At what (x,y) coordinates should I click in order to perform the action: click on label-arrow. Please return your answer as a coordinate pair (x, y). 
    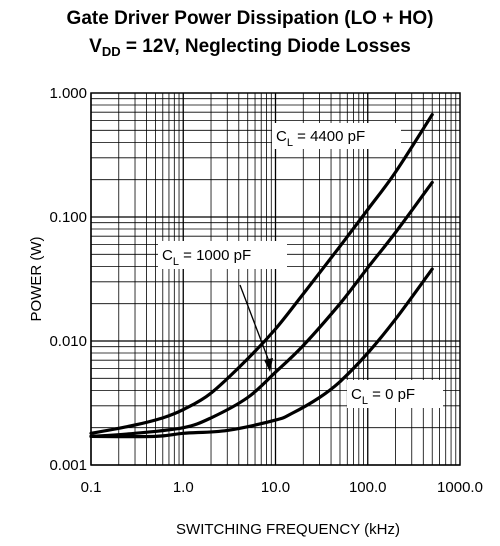
    Looking at the image, I should click on (255, 324).